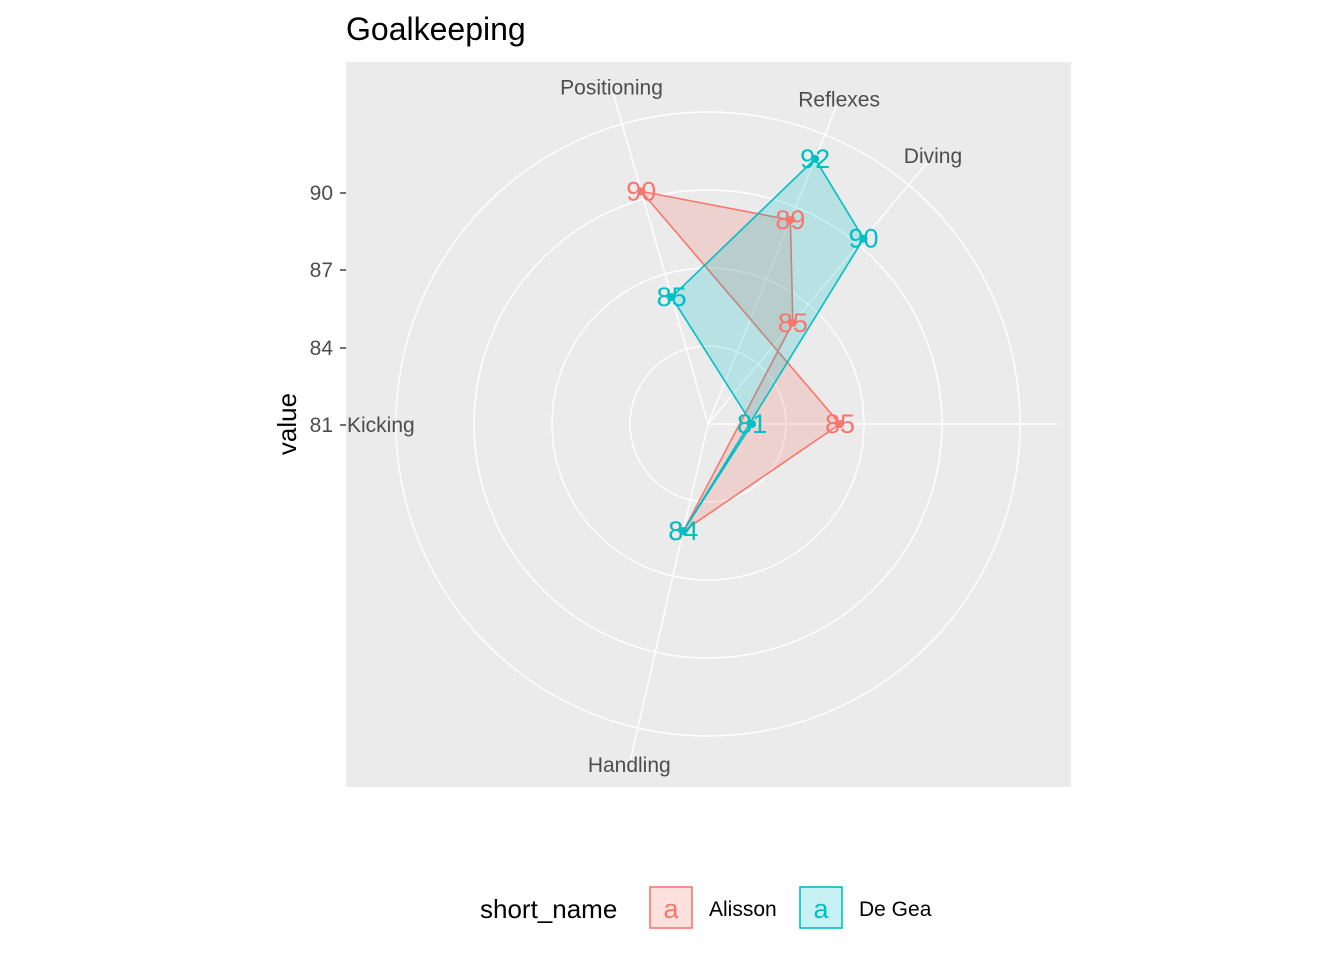  Describe the element at coordinates (322, 348) in the screenshot. I see `y-tick-label: 84` at that location.